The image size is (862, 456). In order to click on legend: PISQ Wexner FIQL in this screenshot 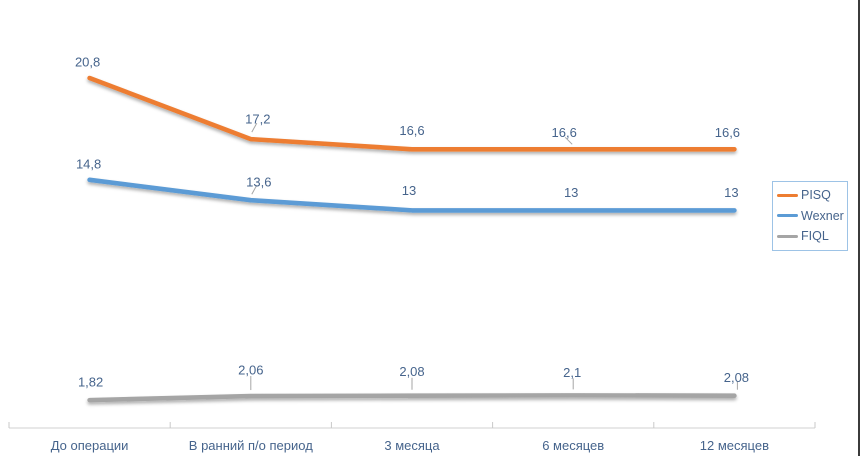, I will do `click(810, 216)`.